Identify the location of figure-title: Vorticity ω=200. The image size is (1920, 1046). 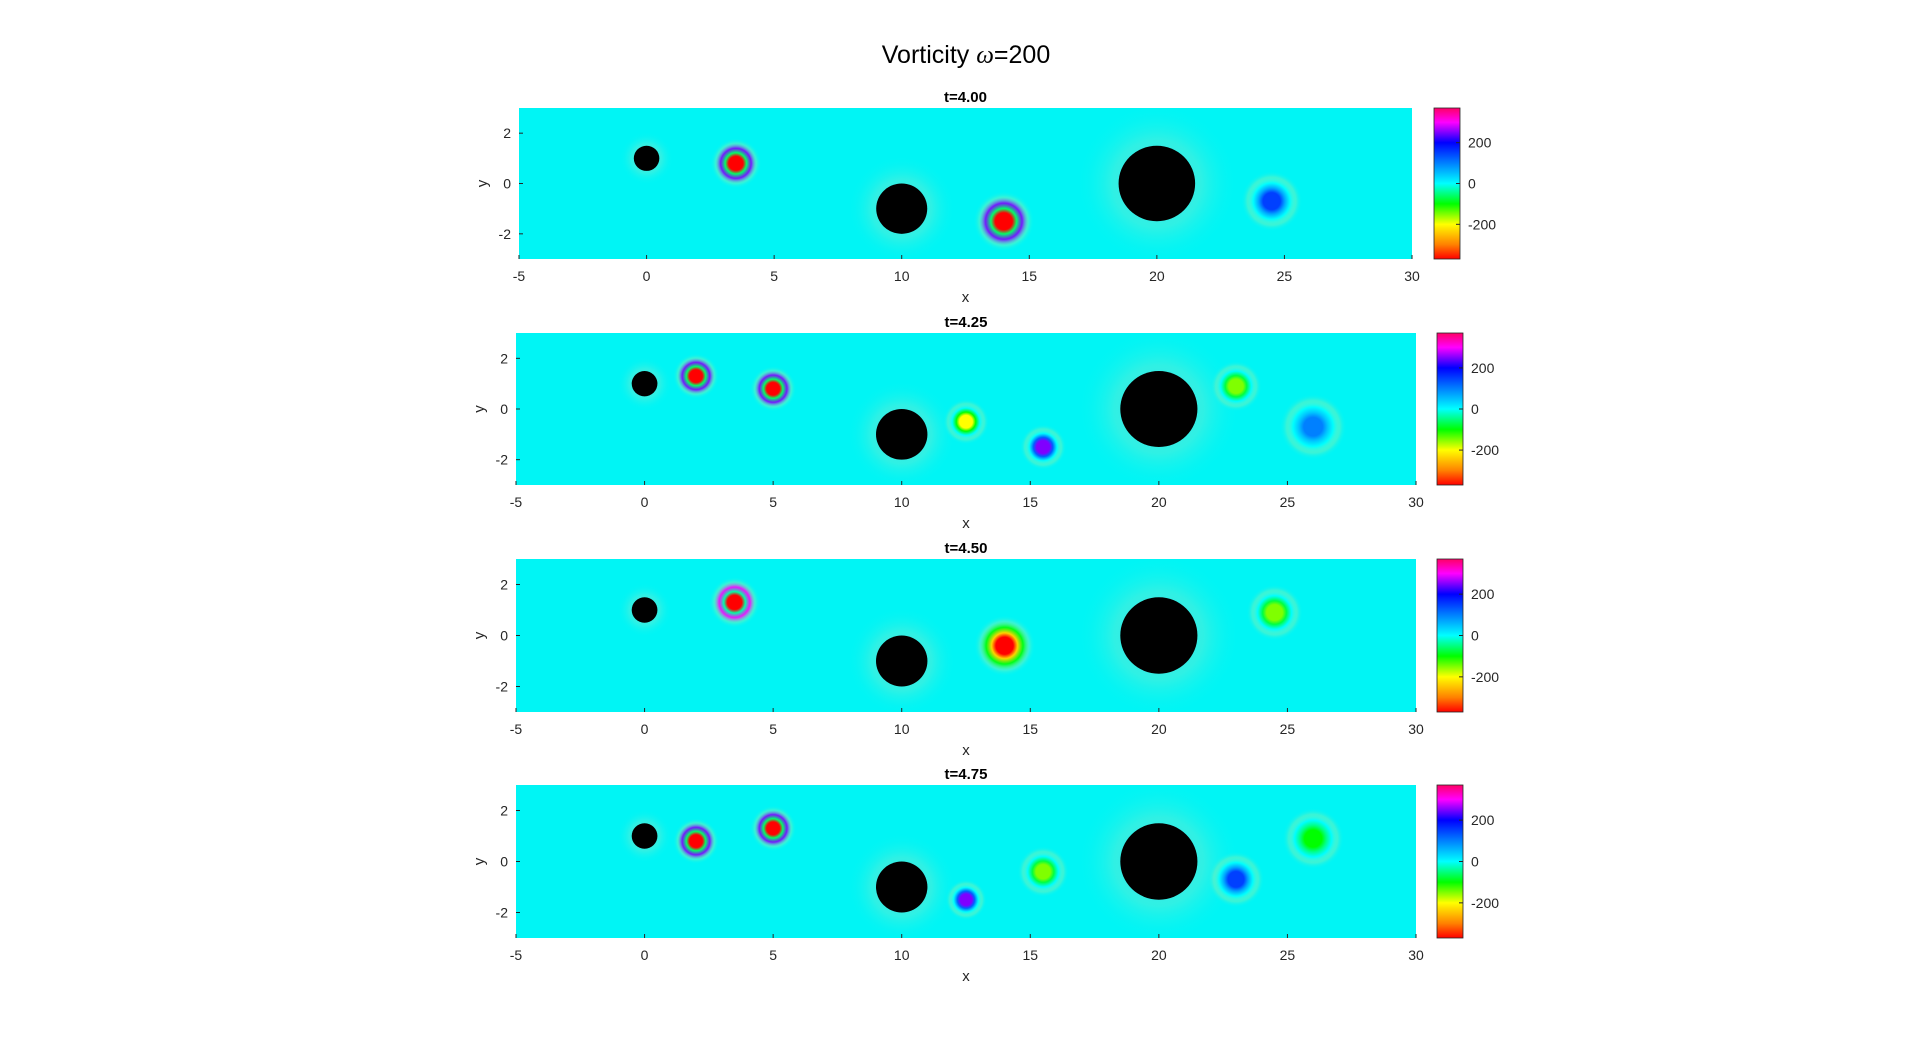
(966, 55).